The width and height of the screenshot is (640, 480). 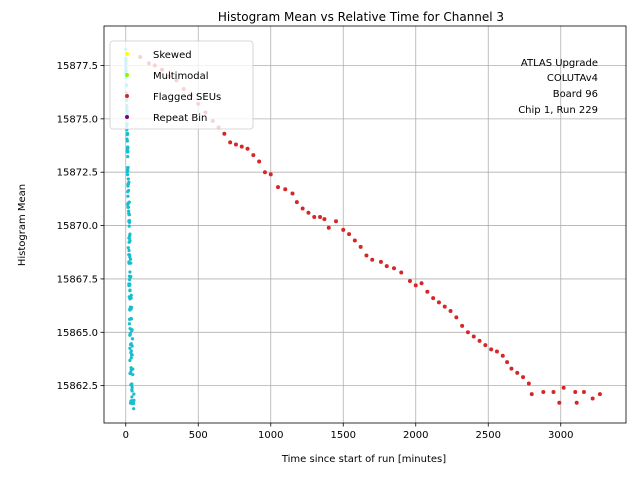 What do you see at coordinates (343, 435) in the screenshot?
I see `x-tick-label: 1500` at bounding box center [343, 435].